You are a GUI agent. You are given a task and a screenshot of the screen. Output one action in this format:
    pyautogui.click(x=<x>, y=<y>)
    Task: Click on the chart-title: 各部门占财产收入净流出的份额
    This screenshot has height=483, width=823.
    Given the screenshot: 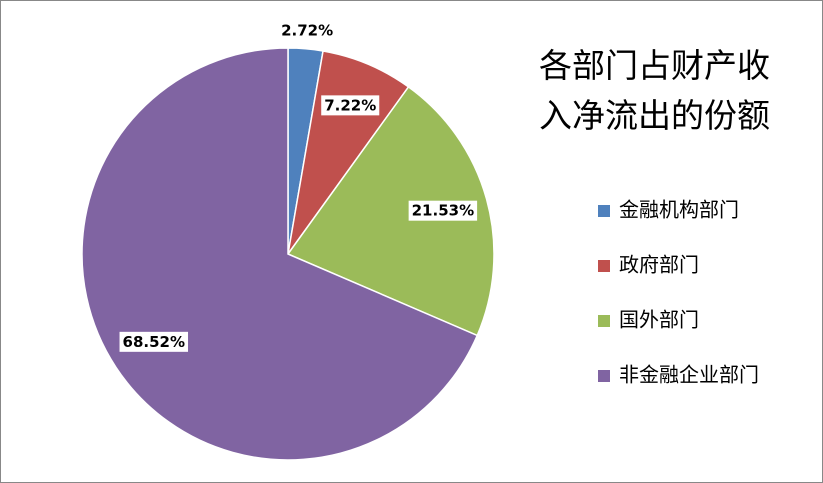 What is the action you would take?
    pyautogui.click(x=654, y=90)
    